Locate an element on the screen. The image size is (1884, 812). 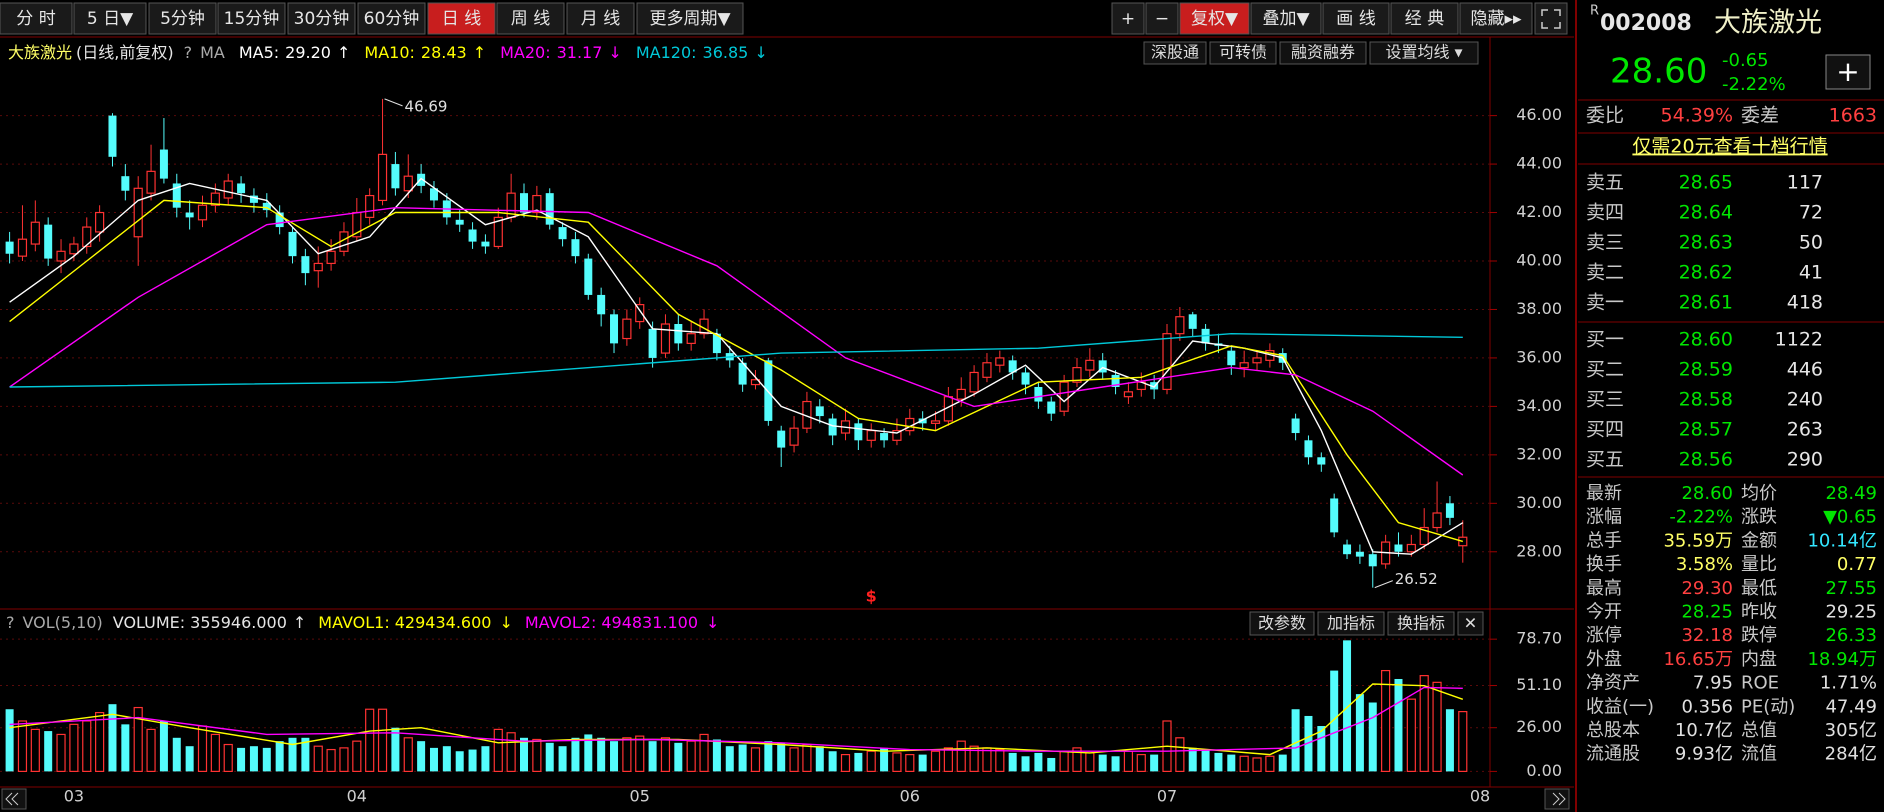
chart-button: 换指标 is located at coordinates (1421, 623).